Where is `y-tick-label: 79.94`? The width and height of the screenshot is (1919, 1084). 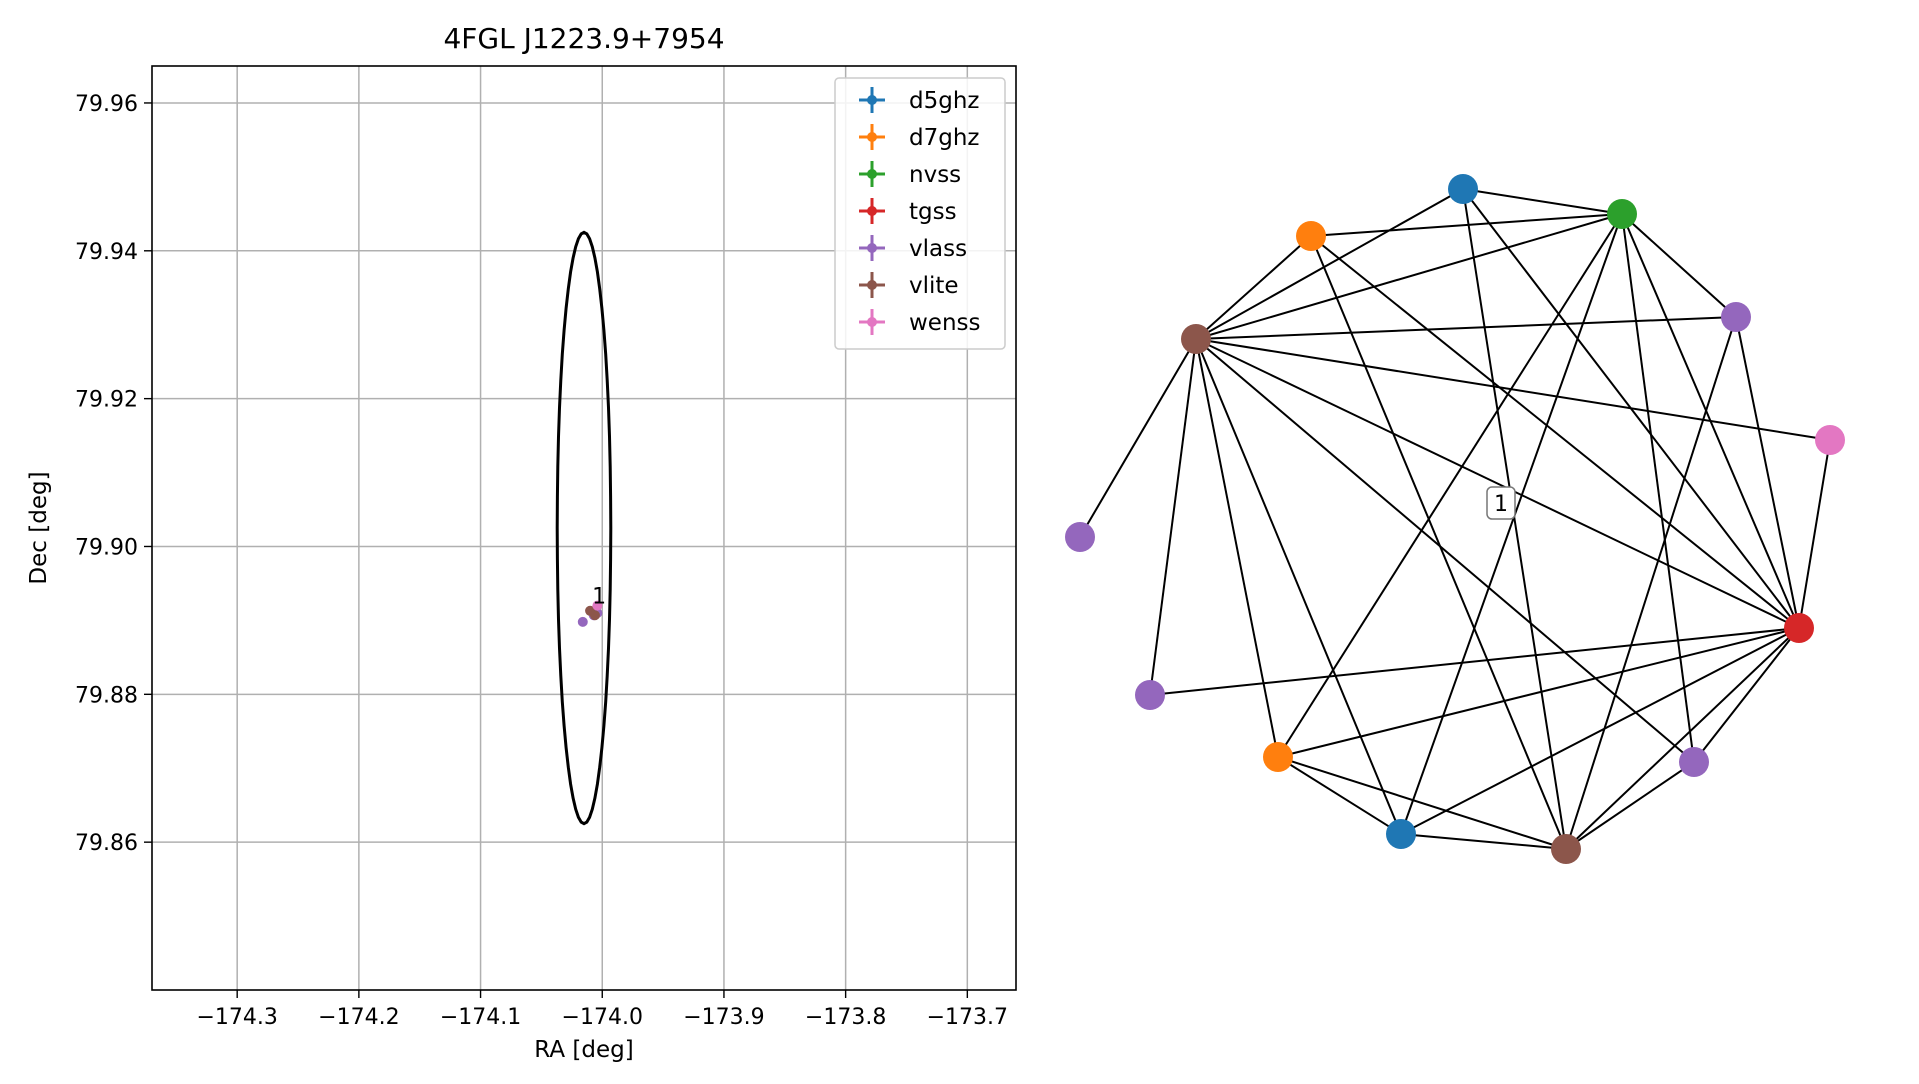 y-tick-label: 79.94 is located at coordinates (106, 252).